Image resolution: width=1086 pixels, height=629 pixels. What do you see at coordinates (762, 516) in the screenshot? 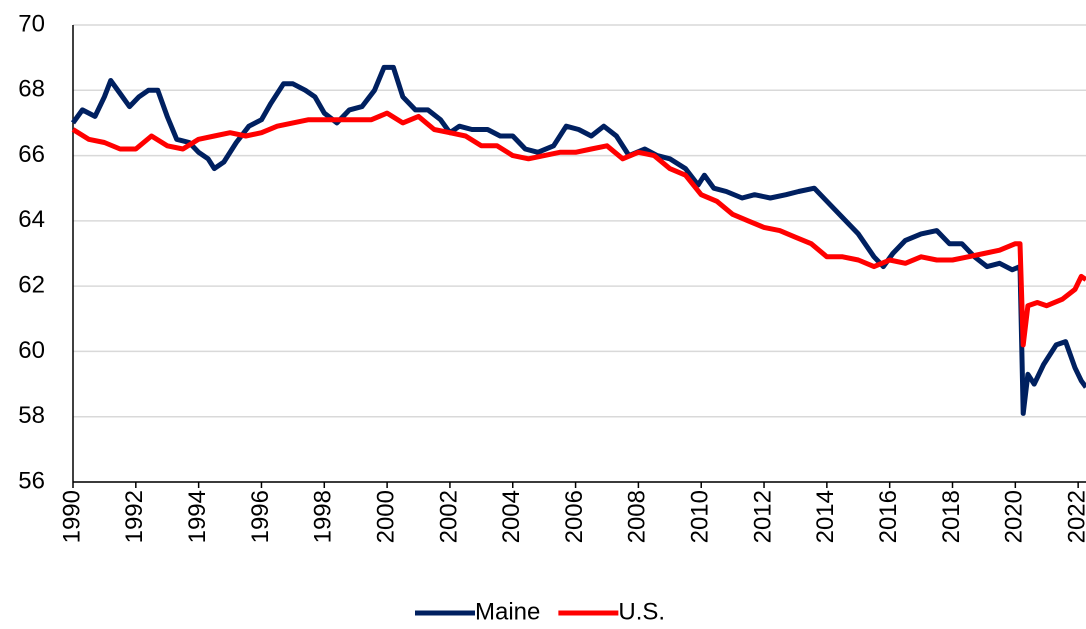
I see `x-tick-label: 2012` at bounding box center [762, 516].